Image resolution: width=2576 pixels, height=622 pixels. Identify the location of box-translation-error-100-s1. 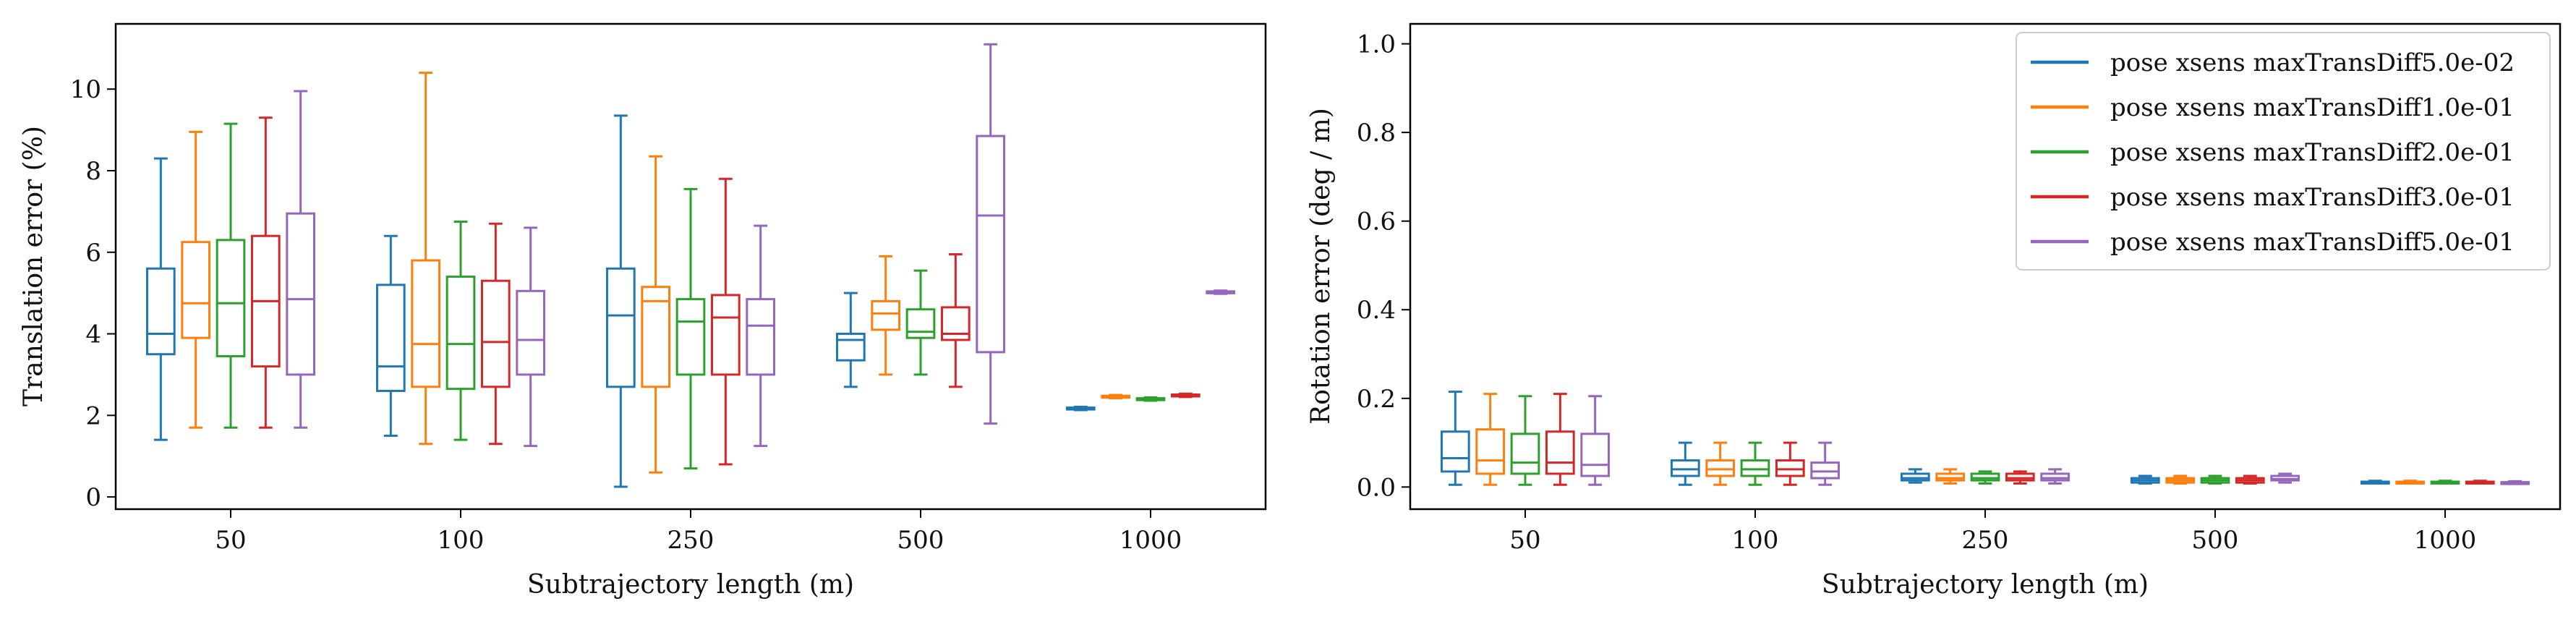
(390, 336).